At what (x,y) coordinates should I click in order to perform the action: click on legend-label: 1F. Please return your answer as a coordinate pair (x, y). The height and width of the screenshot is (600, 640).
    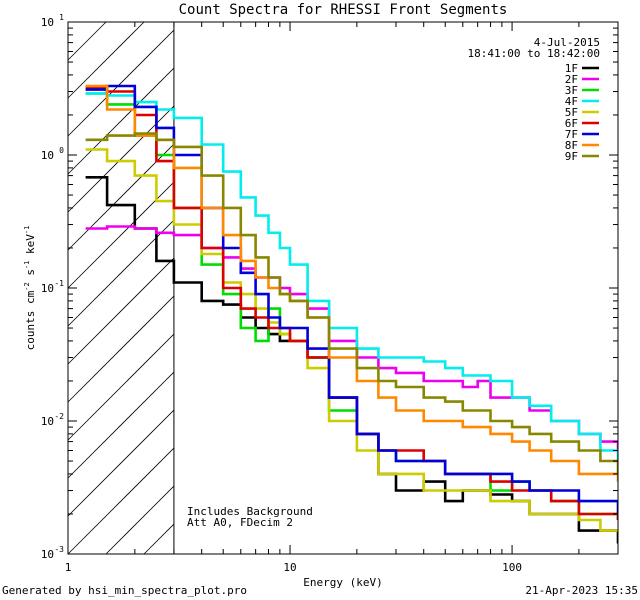
    Looking at the image, I should click on (571, 68).